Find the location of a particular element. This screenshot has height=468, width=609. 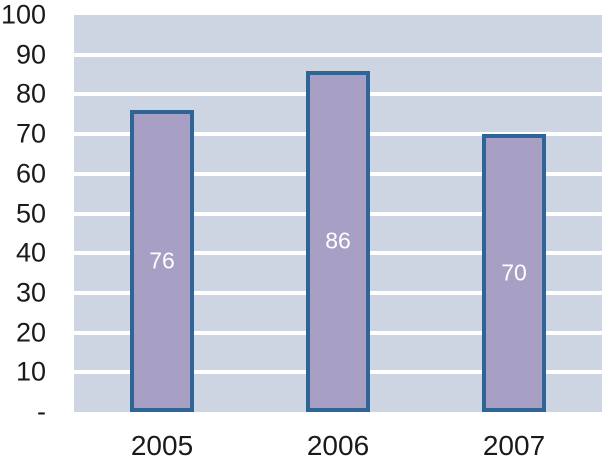

bar-2005: 76 is located at coordinates (162, 261).